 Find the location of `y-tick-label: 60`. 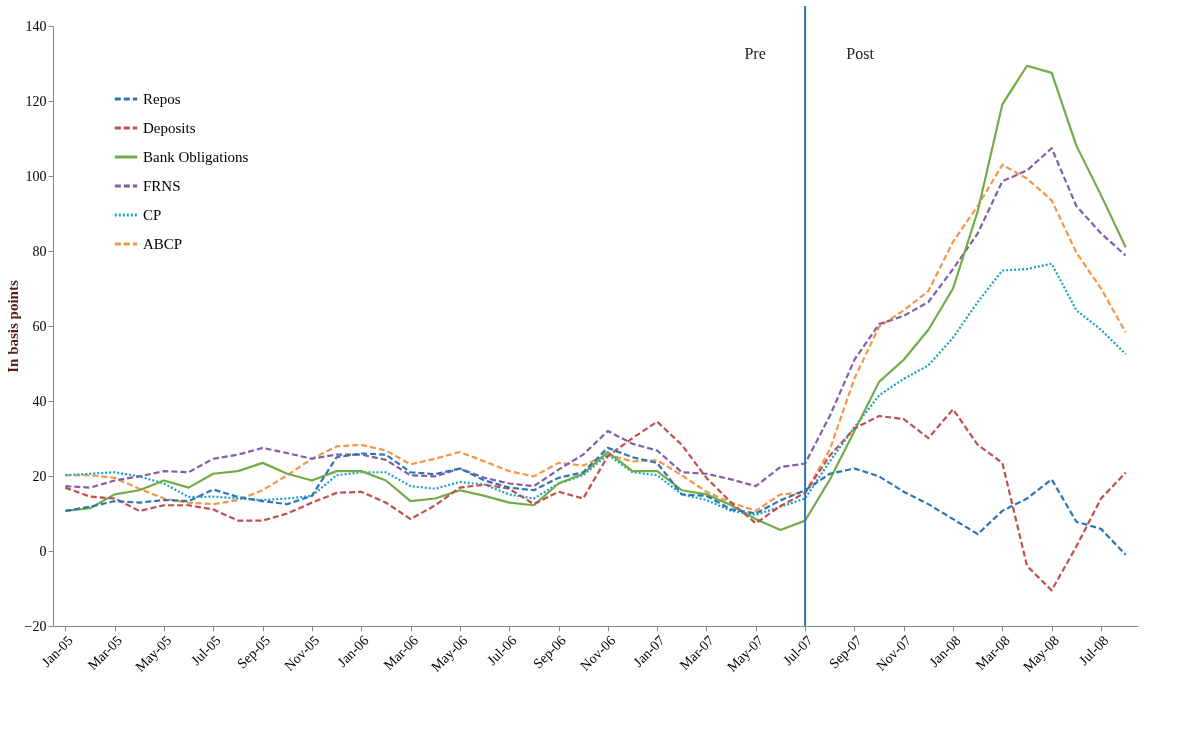

y-tick-label: 60 is located at coordinates (39, 326).